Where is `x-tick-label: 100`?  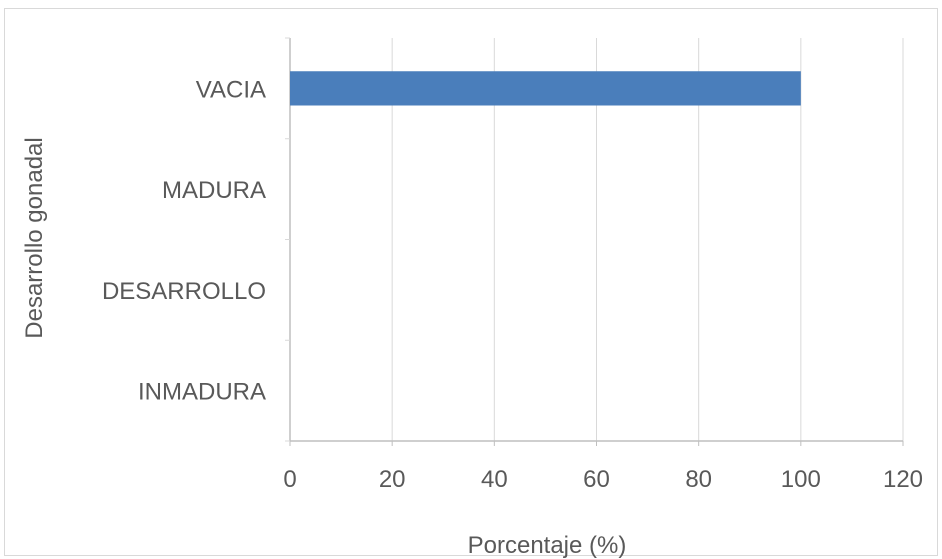
x-tick-label: 100 is located at coordinates (801, 479).